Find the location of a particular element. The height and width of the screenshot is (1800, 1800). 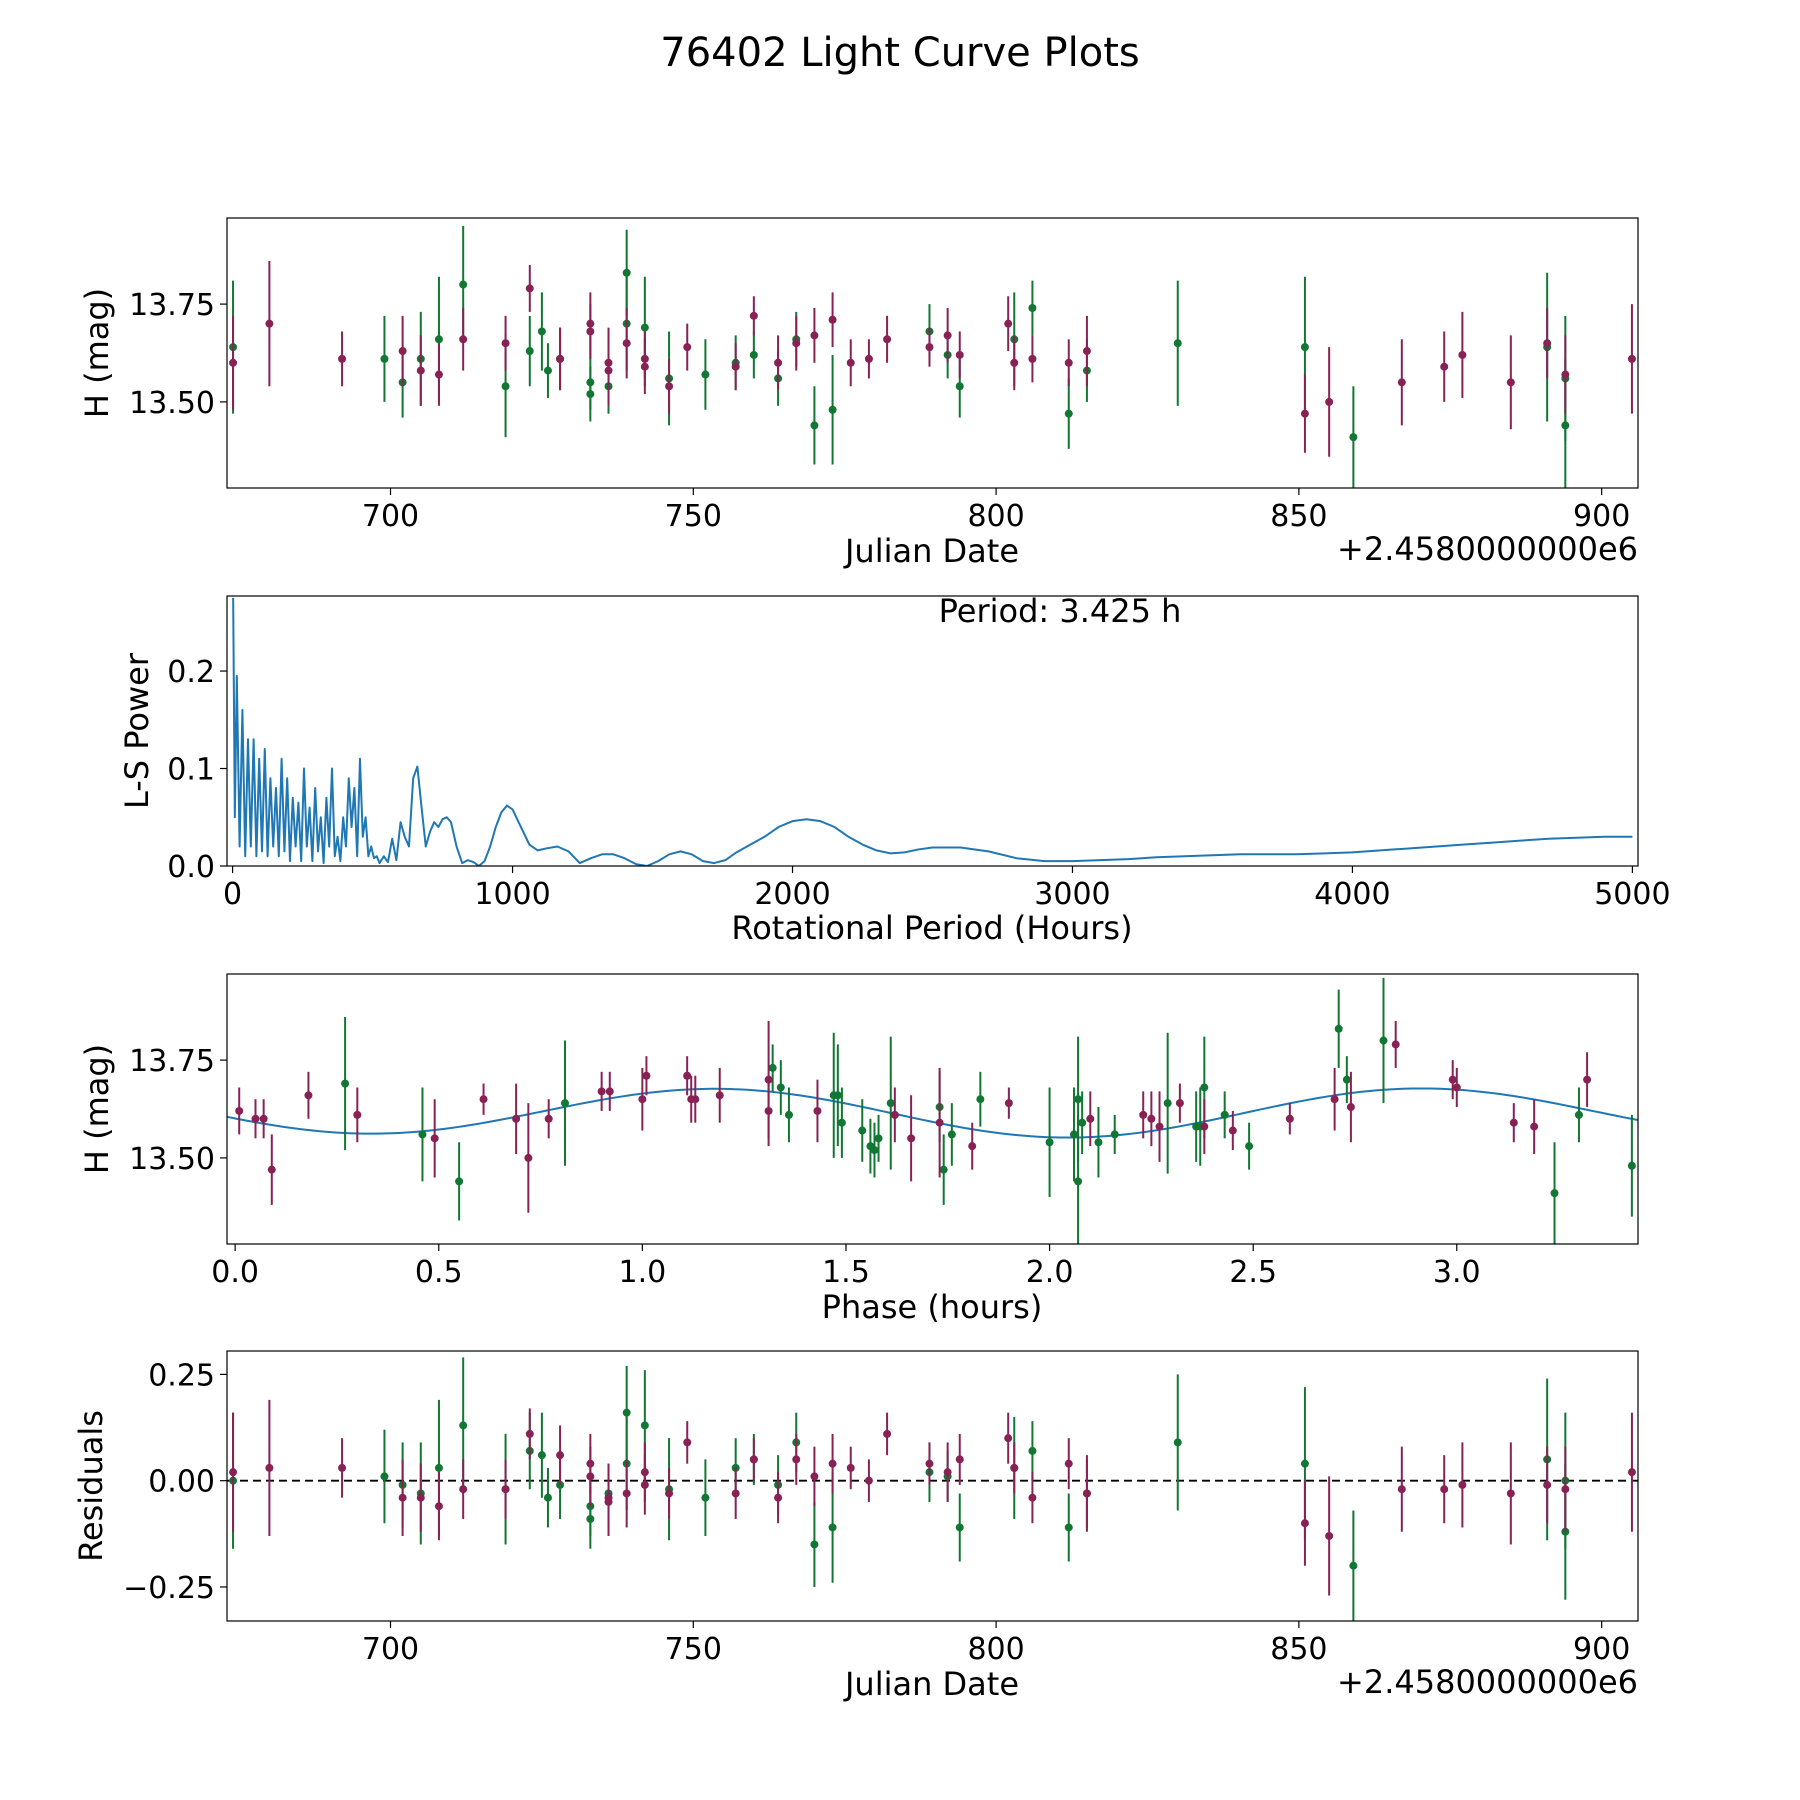

residuals-ticks: 700 750 800 850 900 −0.25 0.00 0.25 is located at coordinates (876, 1512).